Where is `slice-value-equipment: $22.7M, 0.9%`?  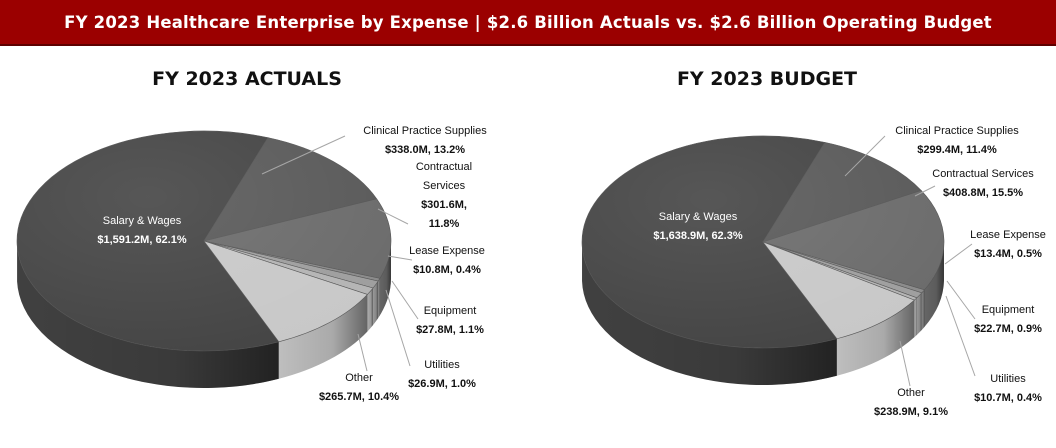
slice-value-equipment: $22.7M, 0.9% is located at coordinates (1008, 329).